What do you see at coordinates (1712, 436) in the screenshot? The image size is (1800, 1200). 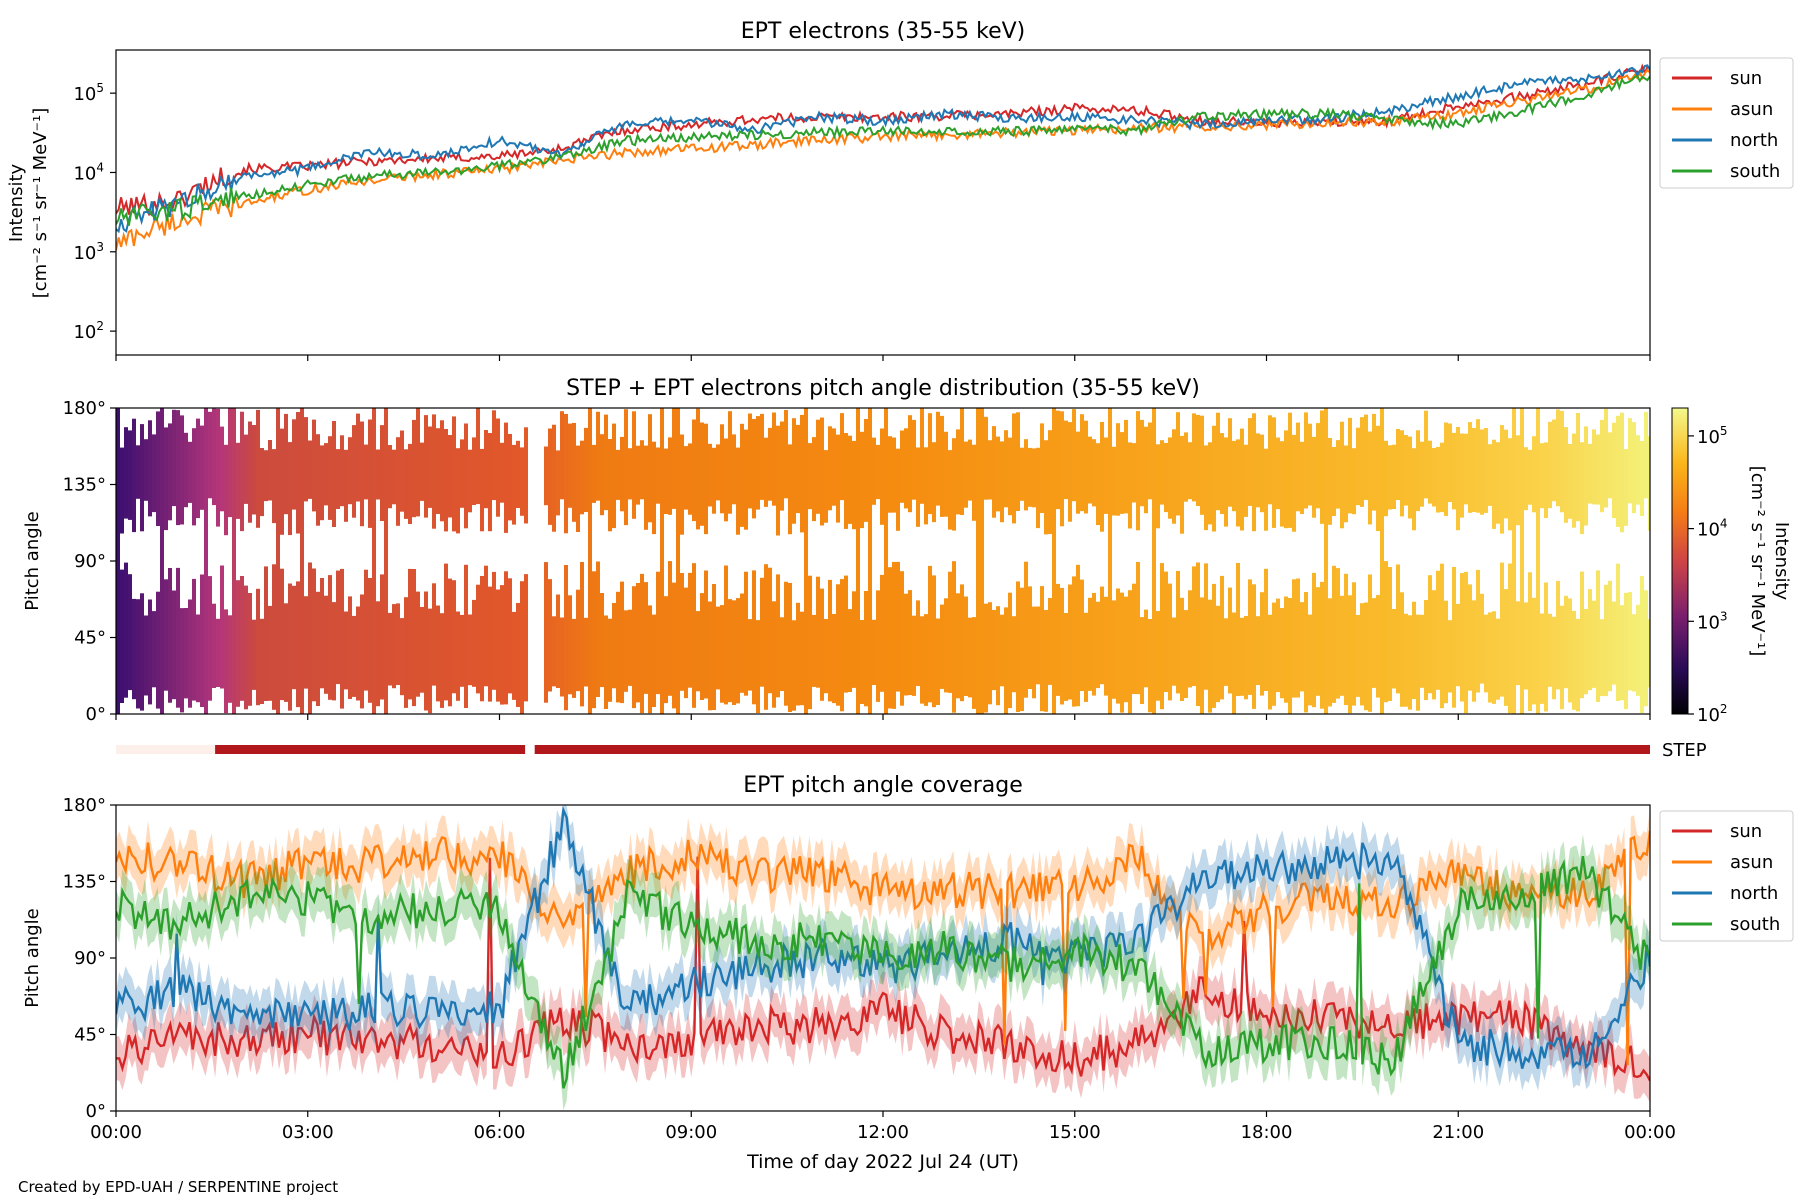 I see `colorbar-tick-label: 10⁵` at bounding box center [1712, 436].